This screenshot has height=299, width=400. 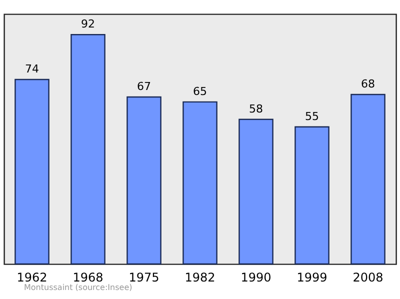 What do you see at coordinates (368, 277) in the screenshot?
I see `x-tick-label: 2008` at bounding box center [368, 277].